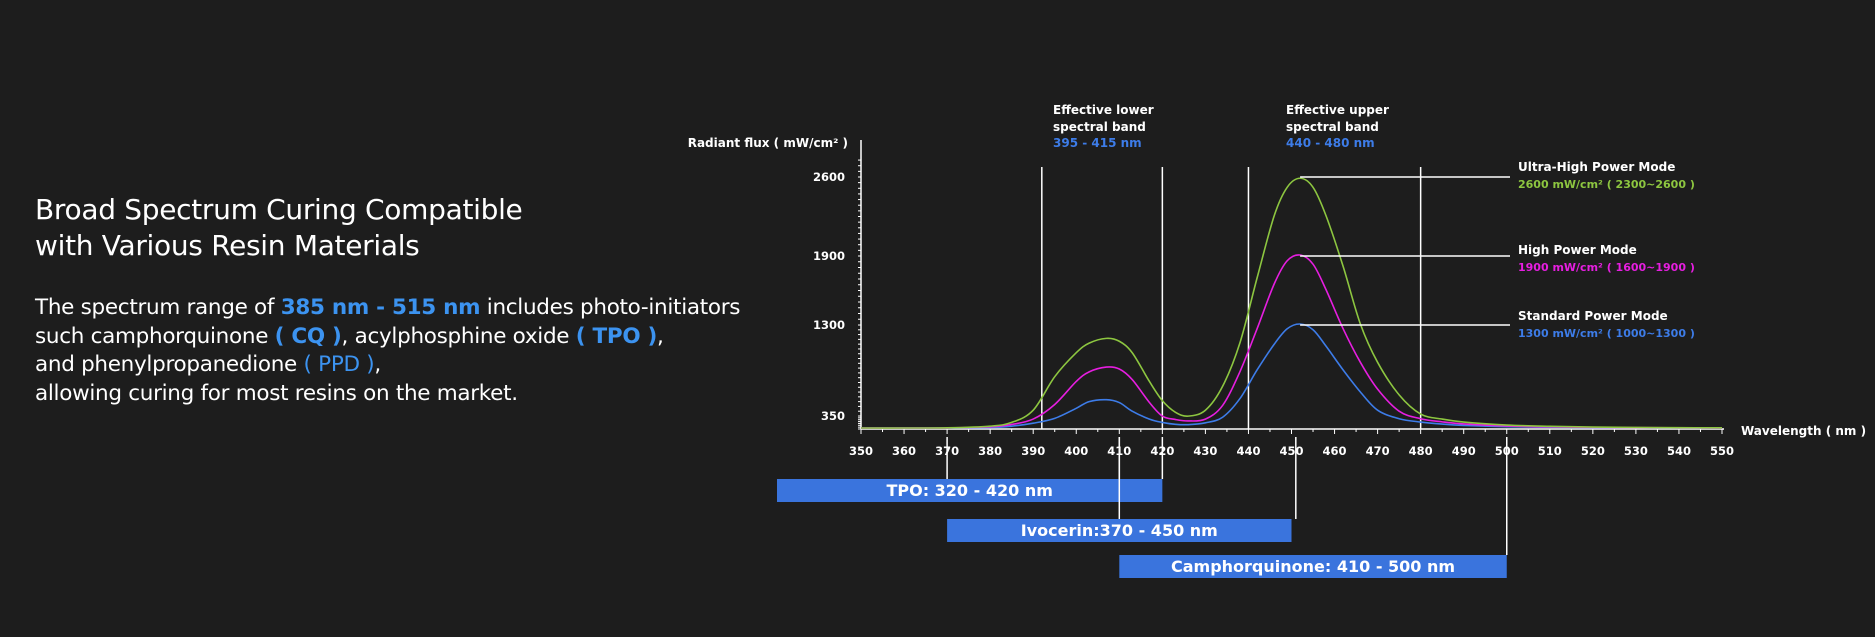  What do you see at coordinates (829, 177) in the screenshot?
I see `y-tick-label: 2600` at bounding box center [829, 177].